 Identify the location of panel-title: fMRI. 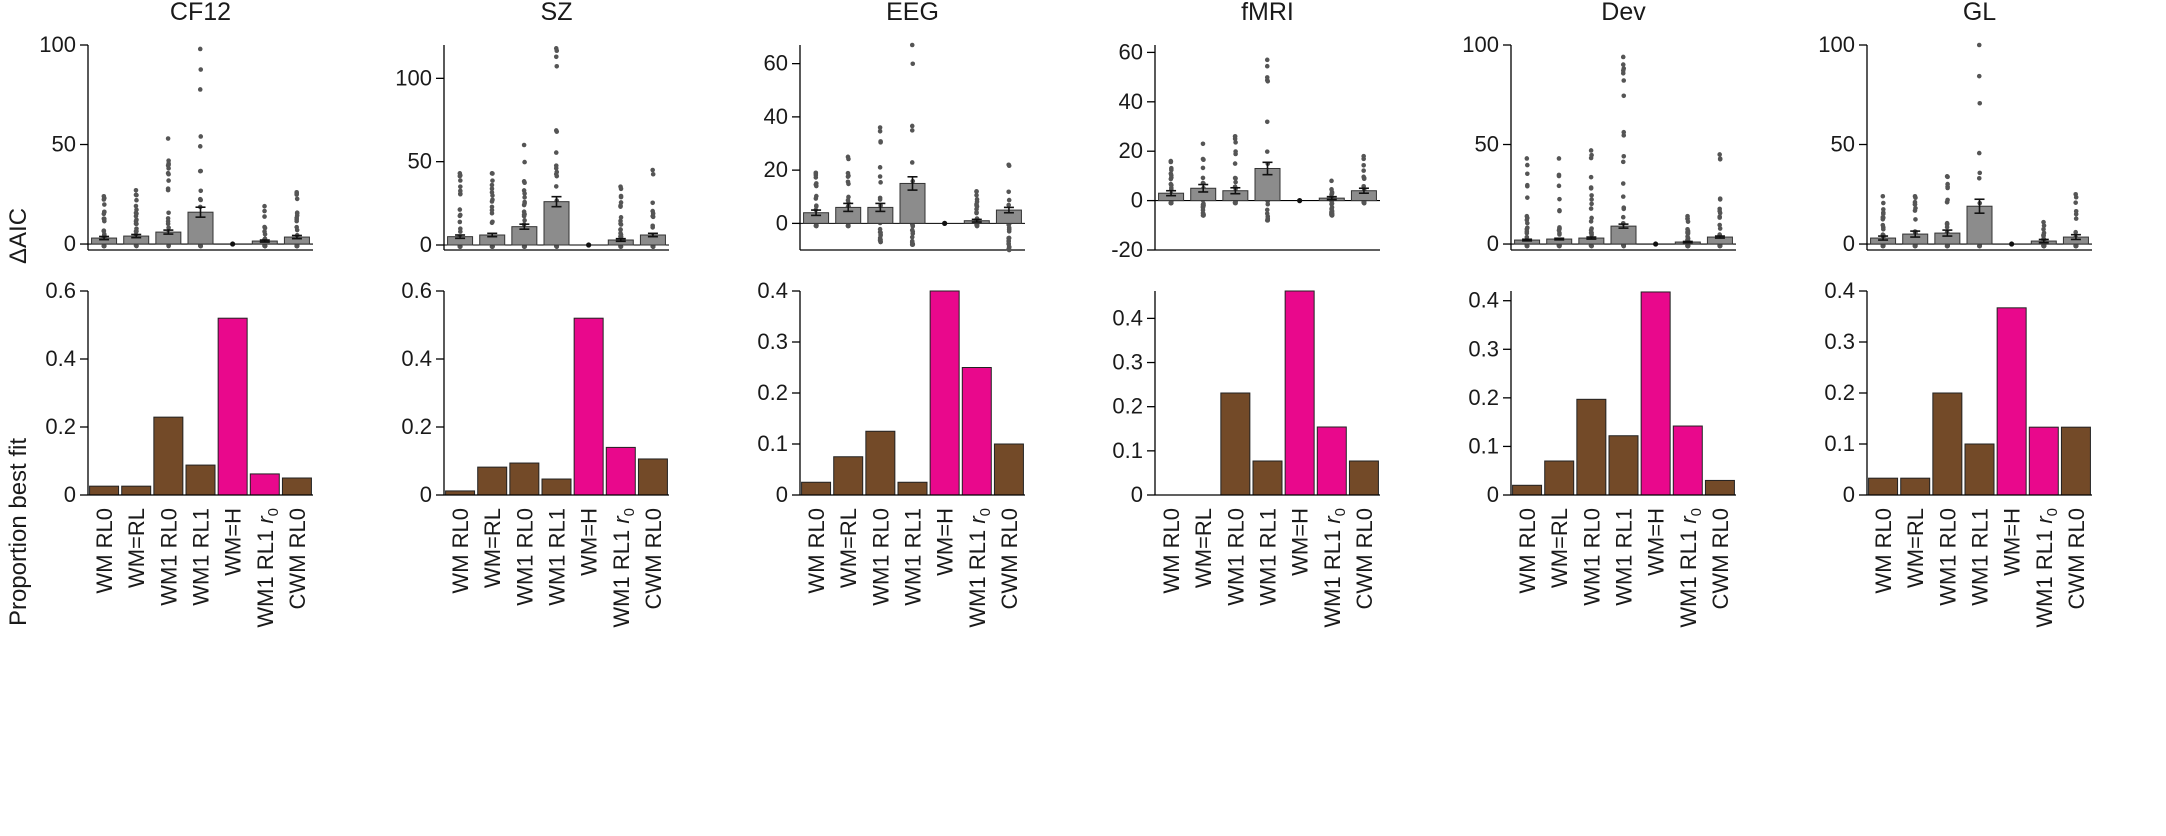
(1267, 13).